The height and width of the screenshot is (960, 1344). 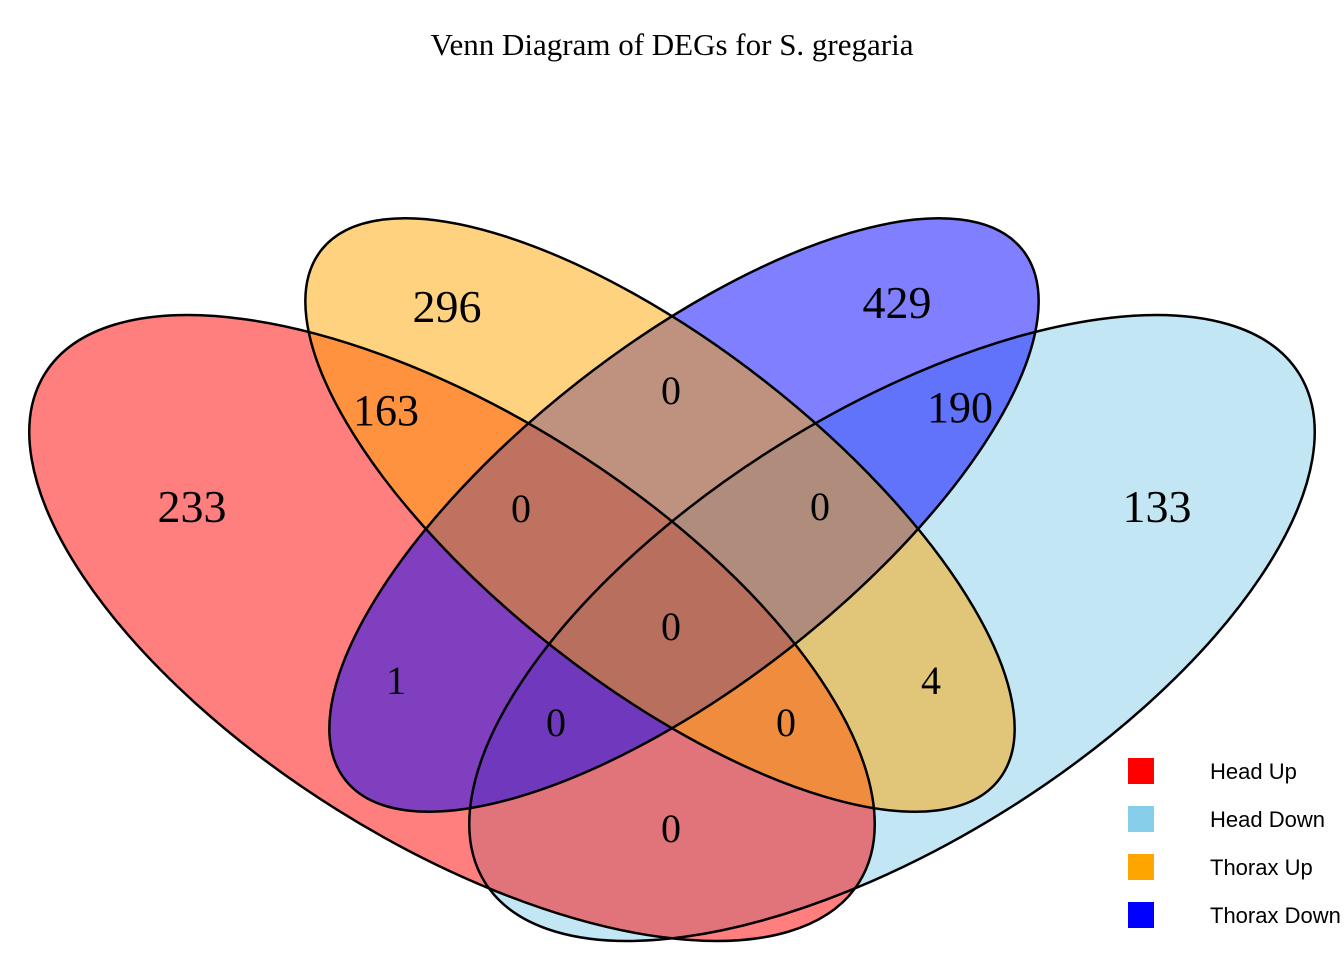 I want to click on chart-title: Venn Diagram of DEGs for S. gregaria, so click(x=672, y=44).